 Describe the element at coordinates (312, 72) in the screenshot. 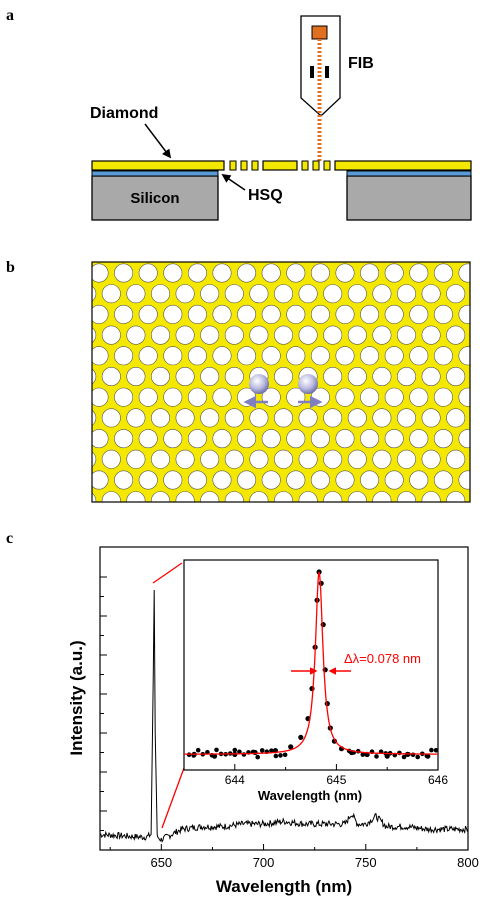

I see `fib-lens-left` at that location.